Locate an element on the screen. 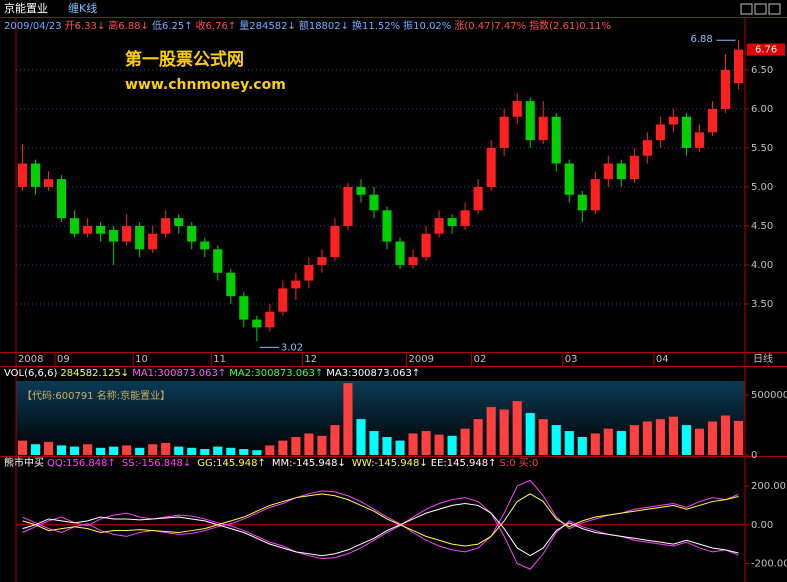 The image size is (787, 582). quote-item: 振10.02% is located at coordinates (427, 26).